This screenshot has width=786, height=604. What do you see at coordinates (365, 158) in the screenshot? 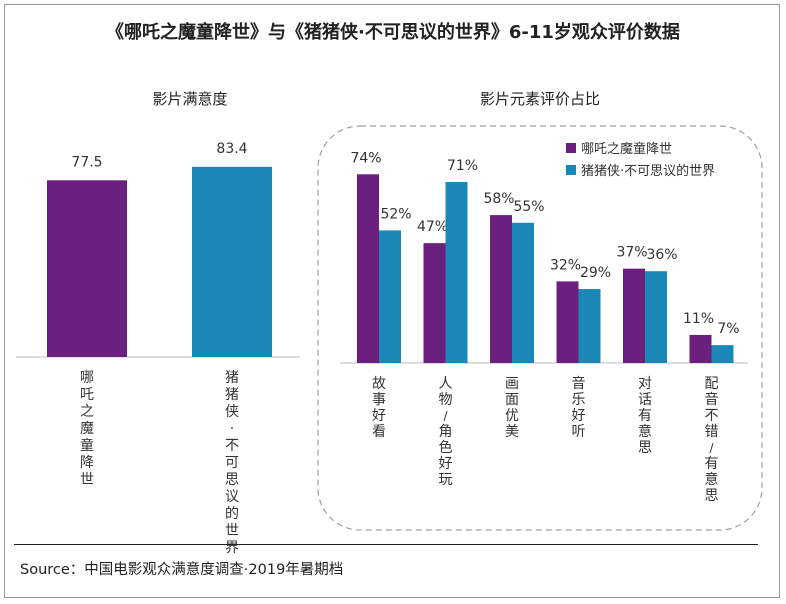
I see `elements-value-label: 74%` at bounding box center [365, 158].